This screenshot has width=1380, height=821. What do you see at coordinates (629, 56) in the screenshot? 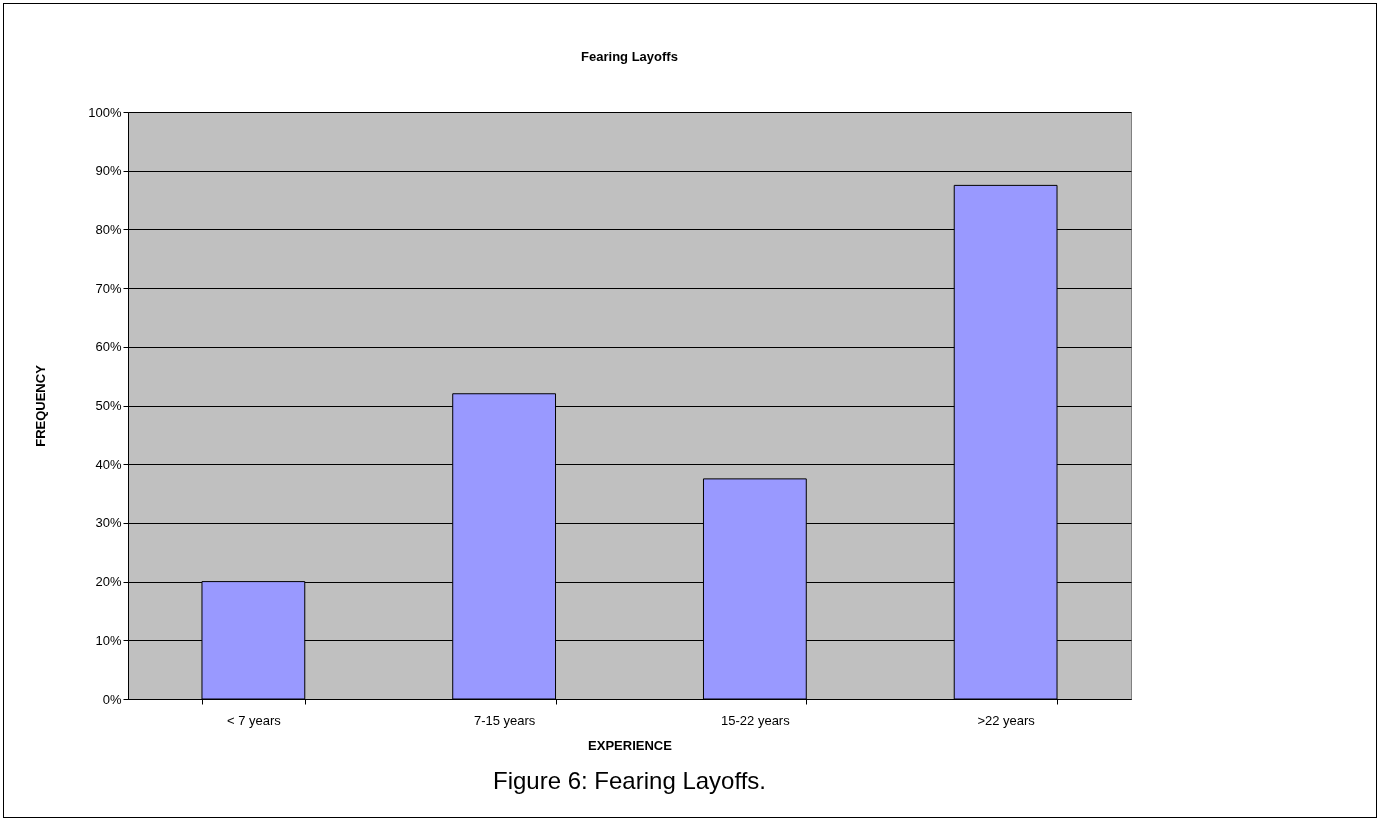
I see `chart-title: Fearing Layoffs` at bounding box center [629, 56].